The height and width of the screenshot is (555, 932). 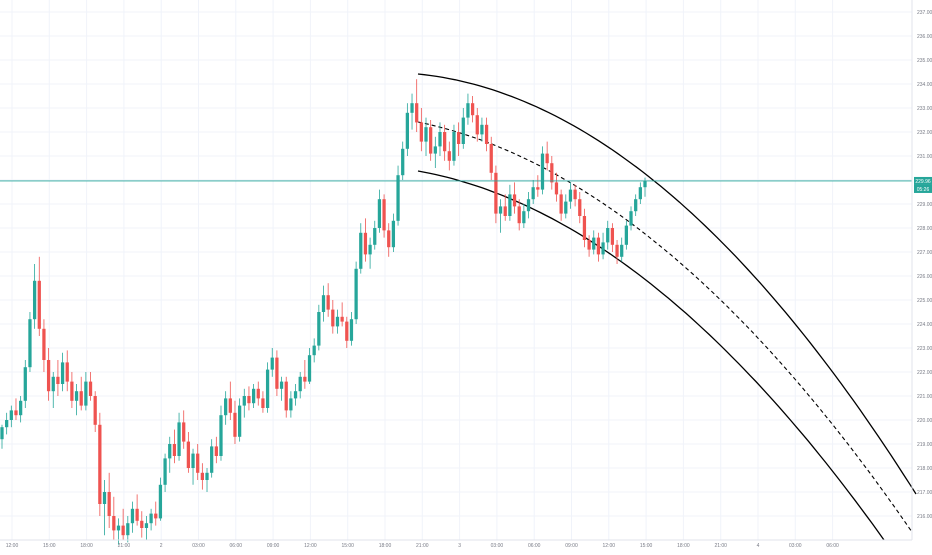 What do you see at coordinates (310, 546) in the screenshot?
I see `x-tick-label: 12:00` at bounding box center [310, 546].